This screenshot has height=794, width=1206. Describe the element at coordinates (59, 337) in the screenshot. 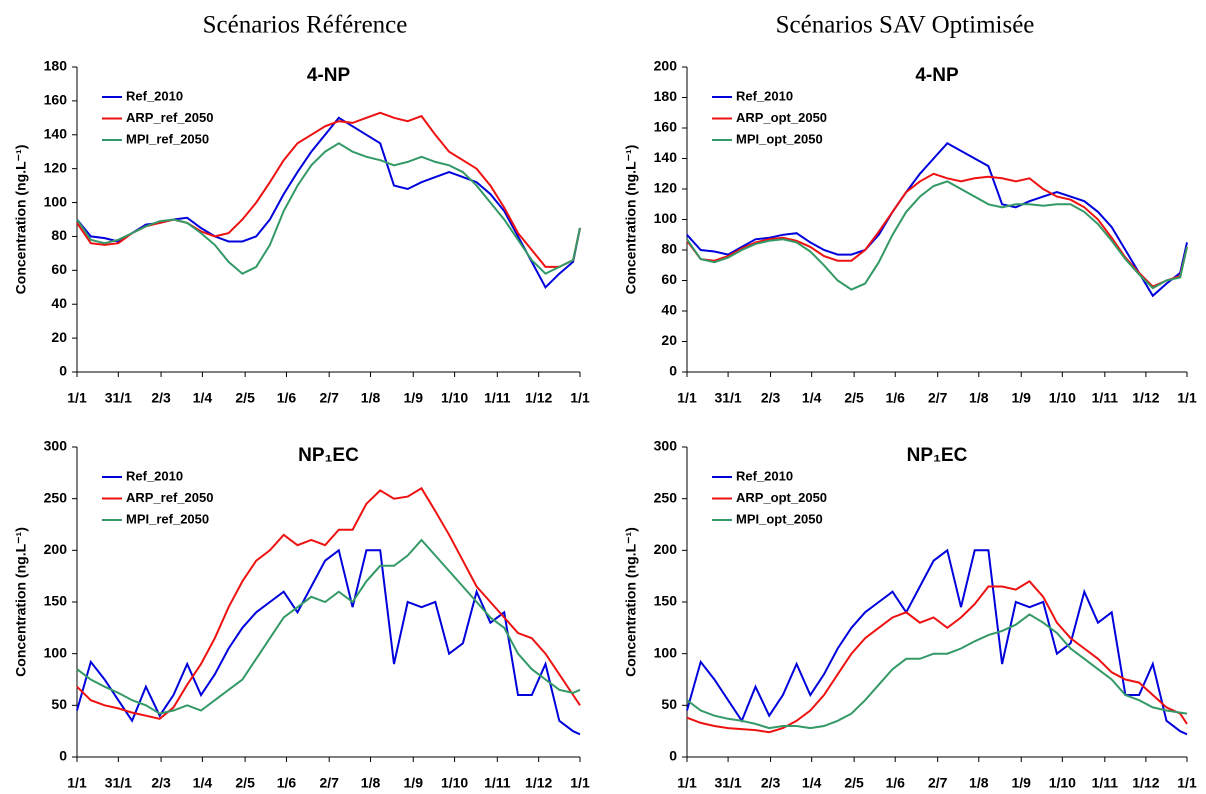

I see `y-tick-label: 20` at that location.